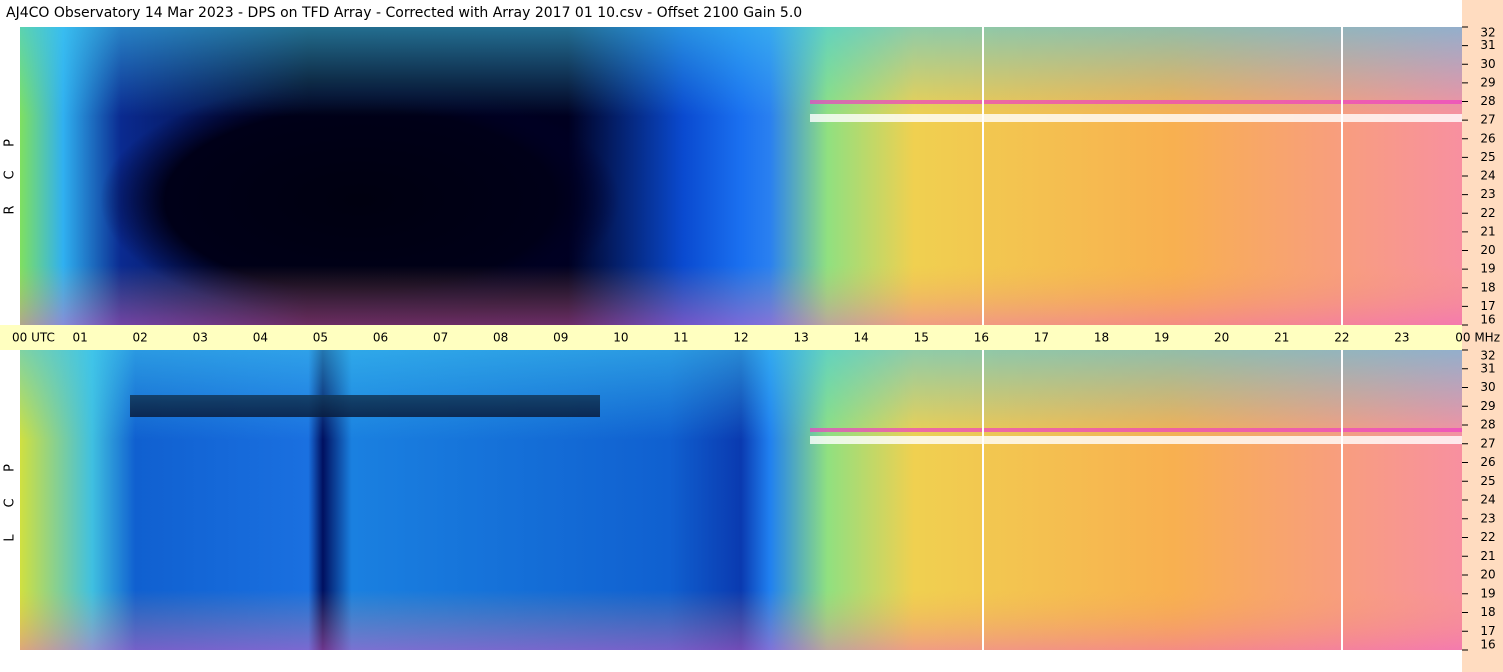 The height and width of the screenshot is (672, 1503). Describe the element at coordinates (440, 338) in the screenshot. I see `time-label: 07` at that location.